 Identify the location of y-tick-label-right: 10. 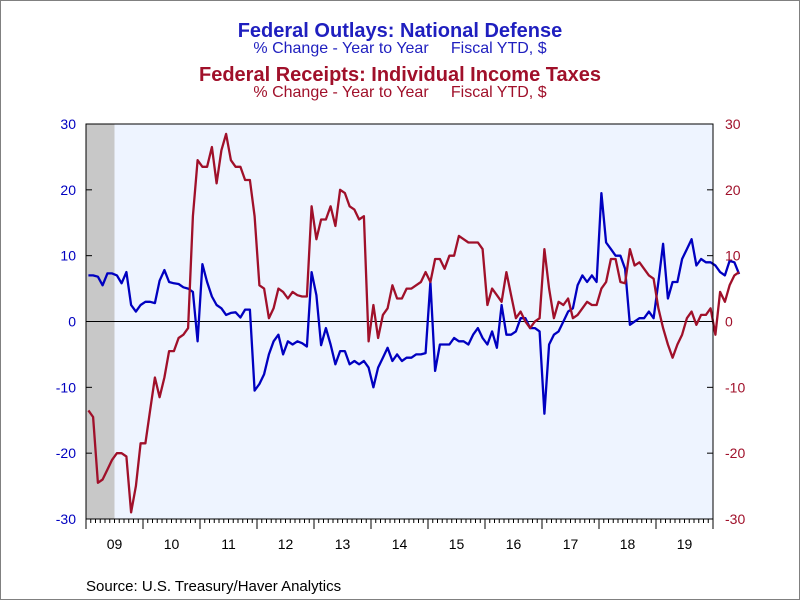
(733, 256).